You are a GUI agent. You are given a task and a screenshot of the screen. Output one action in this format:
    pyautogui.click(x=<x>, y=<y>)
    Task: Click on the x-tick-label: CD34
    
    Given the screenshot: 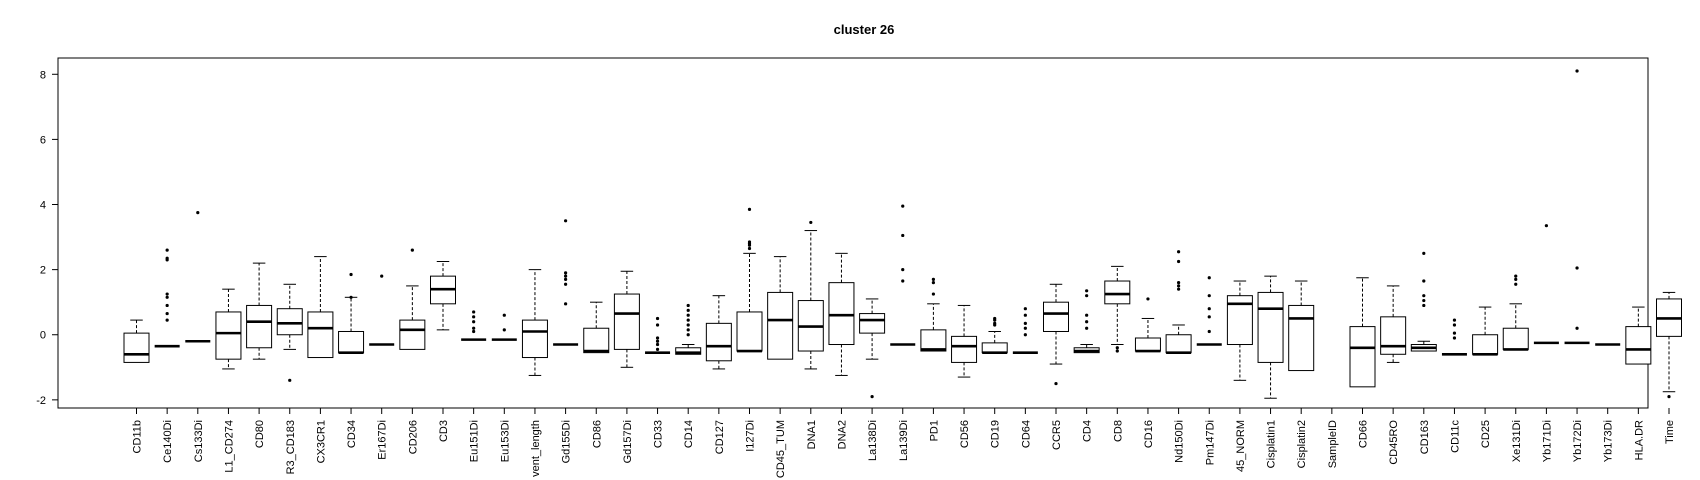 What is the action you would take?
    pyautogui.click(x=352, y=434)
    